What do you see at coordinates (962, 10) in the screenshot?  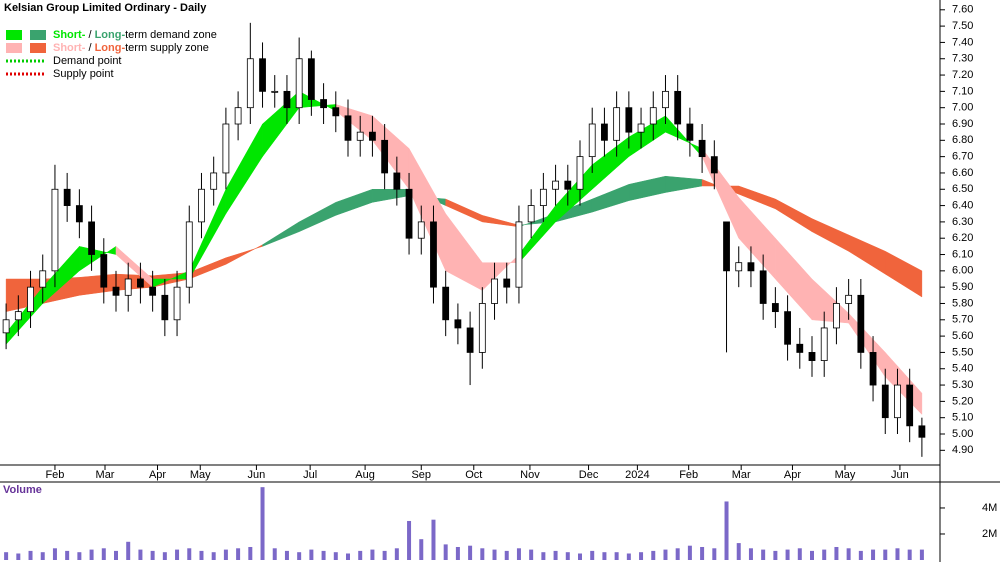 I see `y-tick-label: 7.60` at bounding box center [962, 10].